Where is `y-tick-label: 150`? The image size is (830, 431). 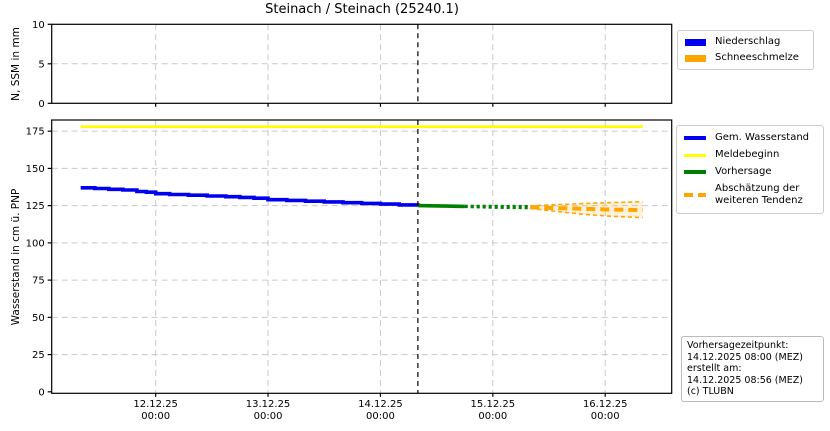 y-tick-label: 150 is located at coordinates (35, 169).